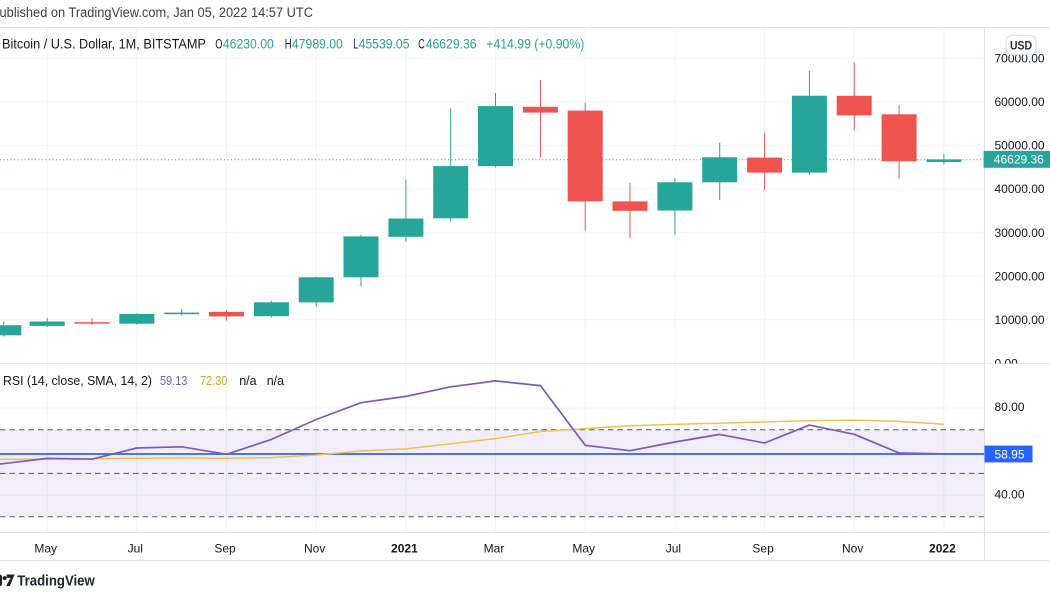  What do you see at coordinates (384, 44) in the screenshot?
I see `svg-text: 45539.05` at bounding box center [384, 44].